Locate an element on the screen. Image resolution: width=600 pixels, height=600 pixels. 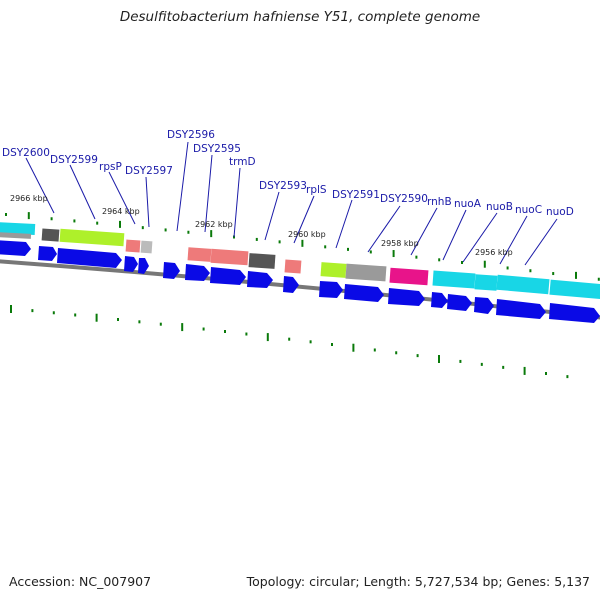
kbp-label: 2966 kbp is located at coordinates (29, 198).